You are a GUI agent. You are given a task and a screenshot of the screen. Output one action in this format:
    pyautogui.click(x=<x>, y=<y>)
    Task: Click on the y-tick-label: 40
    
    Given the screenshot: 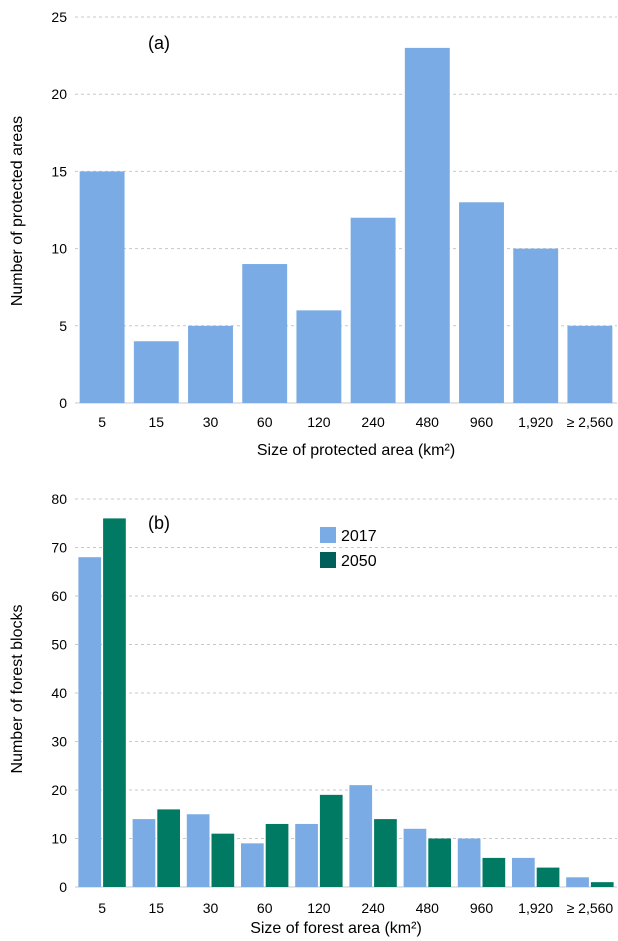 What is the action you would take?
    pyautogui.click(x=59, y=693)
    